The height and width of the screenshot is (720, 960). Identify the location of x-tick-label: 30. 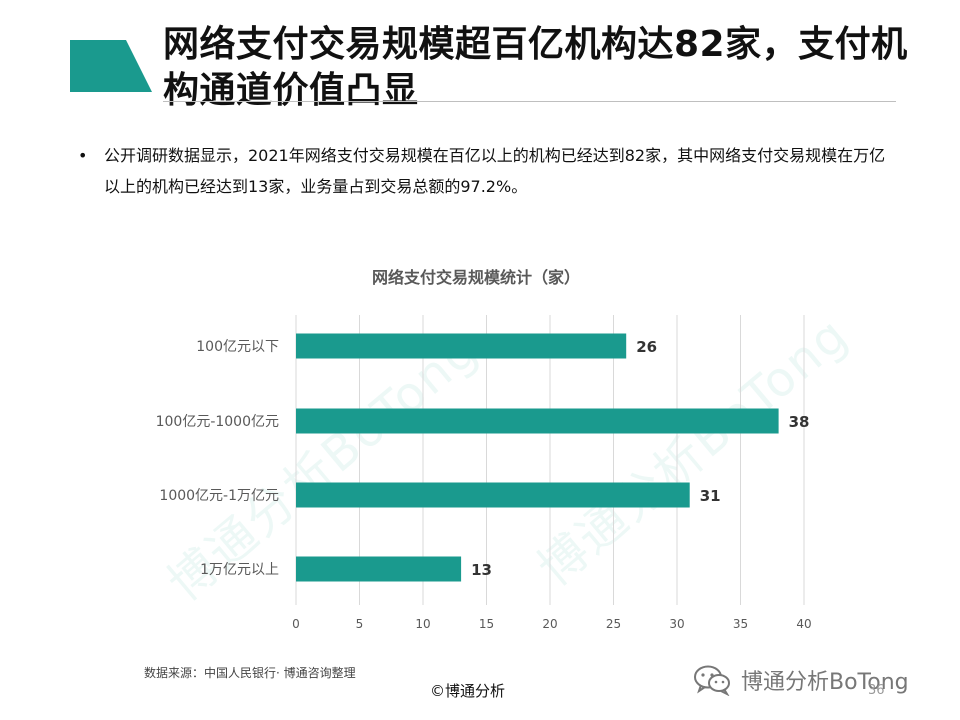
(676, 624).